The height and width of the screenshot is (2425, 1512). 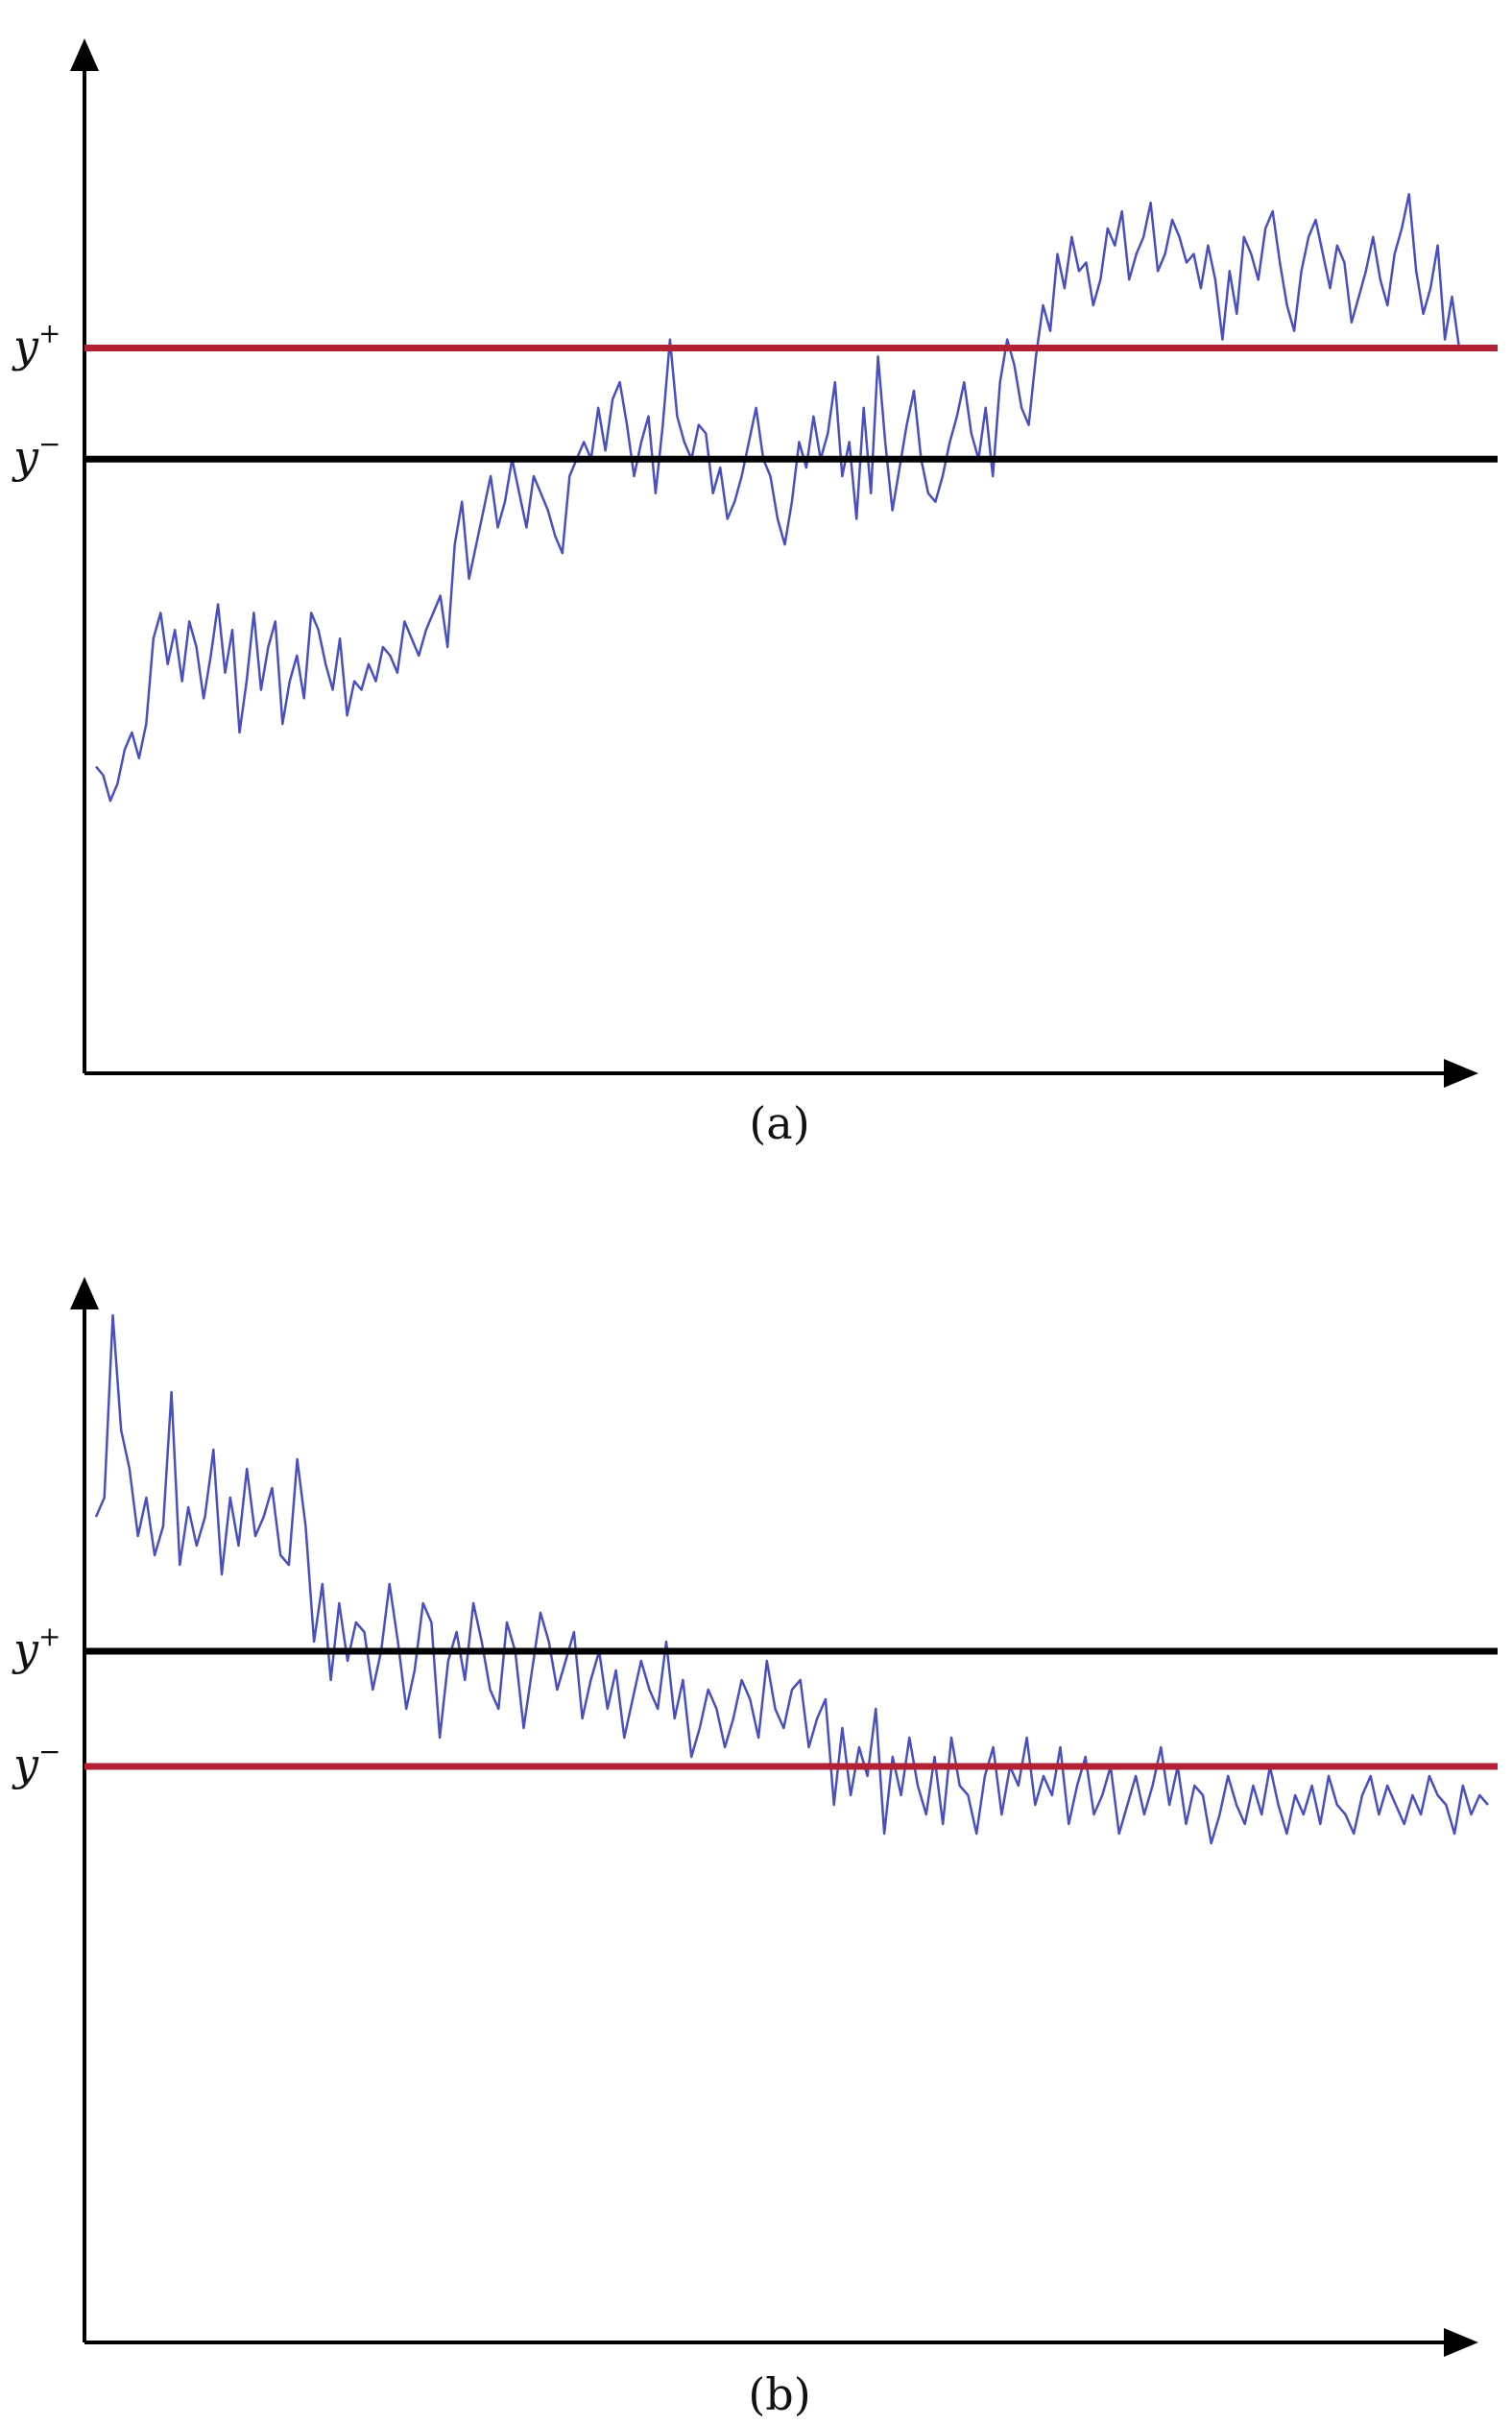 What do you see at coordinates (36, 1763) in the screenshot?
I see `threshold-label-b-1: y−` at bounding box center [36, 1763].